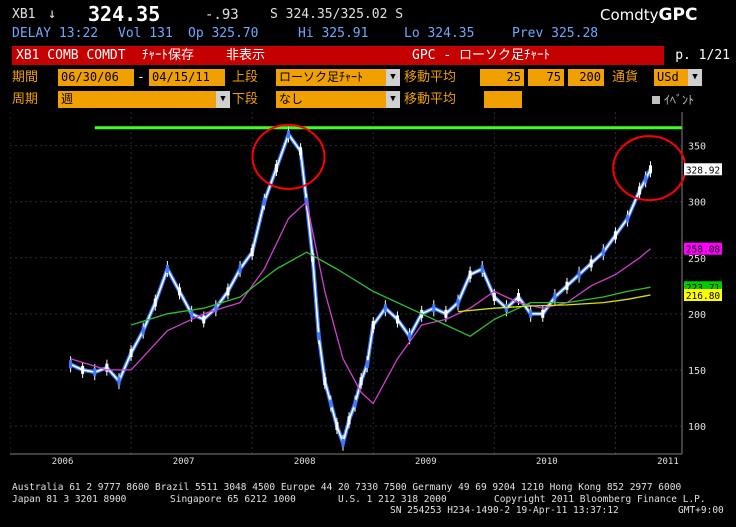 This screenshot has width=736, height=527. Describe the element at coordinates (697, 371) in the screenshot. I see `y-tick-label: 150` at that location.